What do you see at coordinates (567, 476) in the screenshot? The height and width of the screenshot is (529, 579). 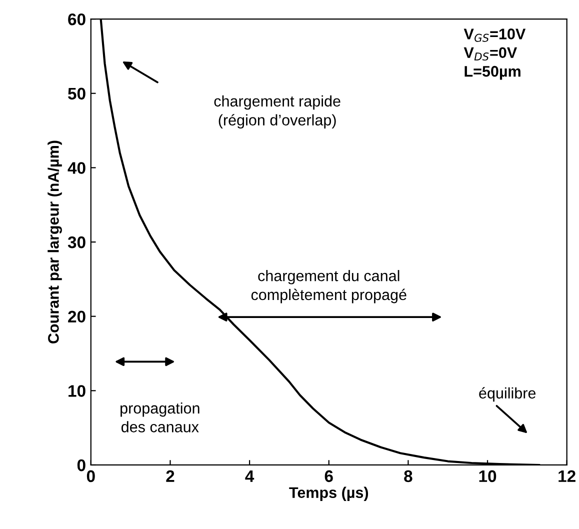 I see `x-tick-label: 12` at bounding box center [567, 476].